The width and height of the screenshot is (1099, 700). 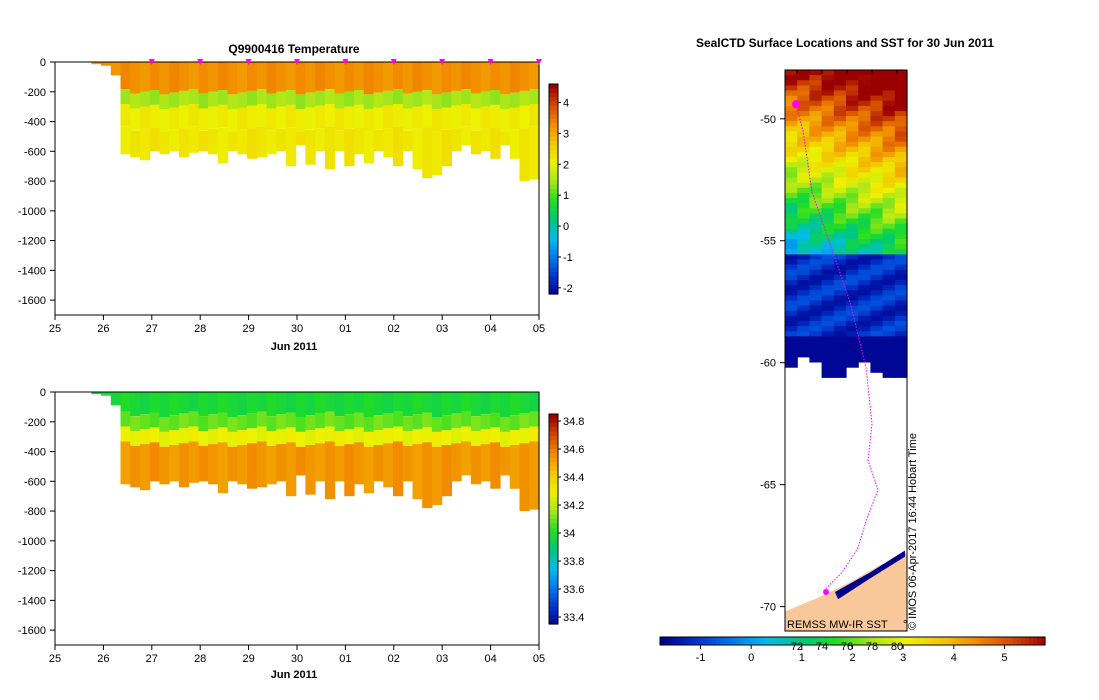 What do you see at coordinates (797, 647) in the screenshot?
I see `lon-tick-label: 72` at bounding box center [797, 647].